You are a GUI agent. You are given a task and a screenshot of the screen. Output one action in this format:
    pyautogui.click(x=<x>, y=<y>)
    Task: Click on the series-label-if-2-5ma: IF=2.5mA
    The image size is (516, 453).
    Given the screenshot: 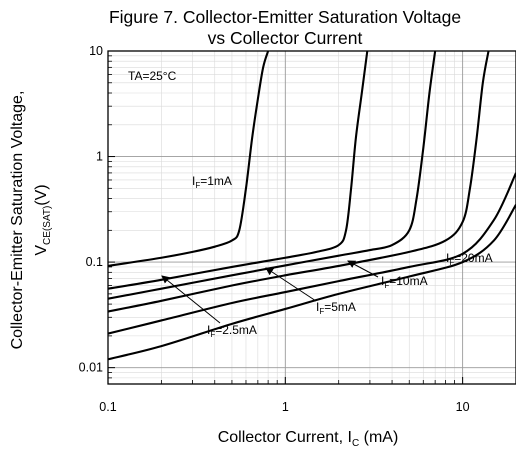 What is the action you would take?
    pyautogui.click(x=232, y=331)
    